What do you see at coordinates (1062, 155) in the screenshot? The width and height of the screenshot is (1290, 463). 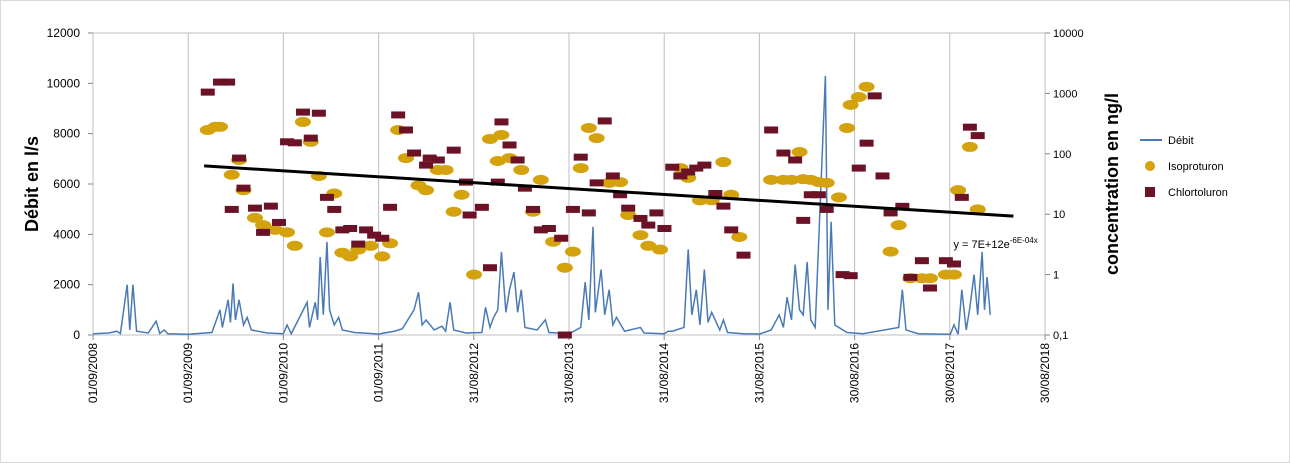 I see `y2-tick-label: 100` at bounding box center [1062, 155].